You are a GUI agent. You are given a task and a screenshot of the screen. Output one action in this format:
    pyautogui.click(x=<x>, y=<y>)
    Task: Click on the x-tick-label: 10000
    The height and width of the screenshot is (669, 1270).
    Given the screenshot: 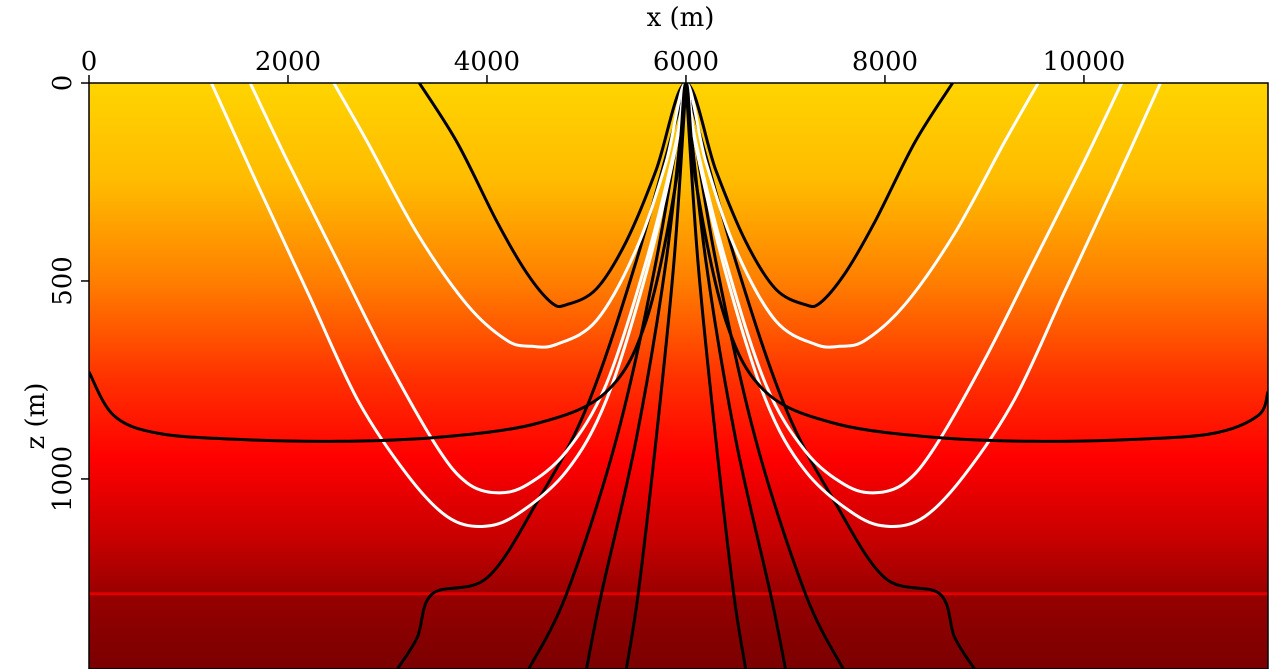 What is the action you would take?
    pyautogui.click(x=1084, y=62)
    